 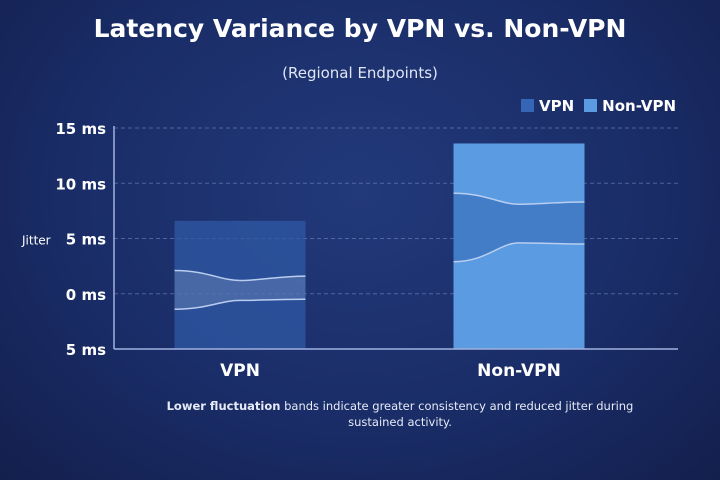 What do you see at coordinates (36, 241) in the screenshot?
I see `y-axis-label: Jitter` at bounding box center [36, 241].